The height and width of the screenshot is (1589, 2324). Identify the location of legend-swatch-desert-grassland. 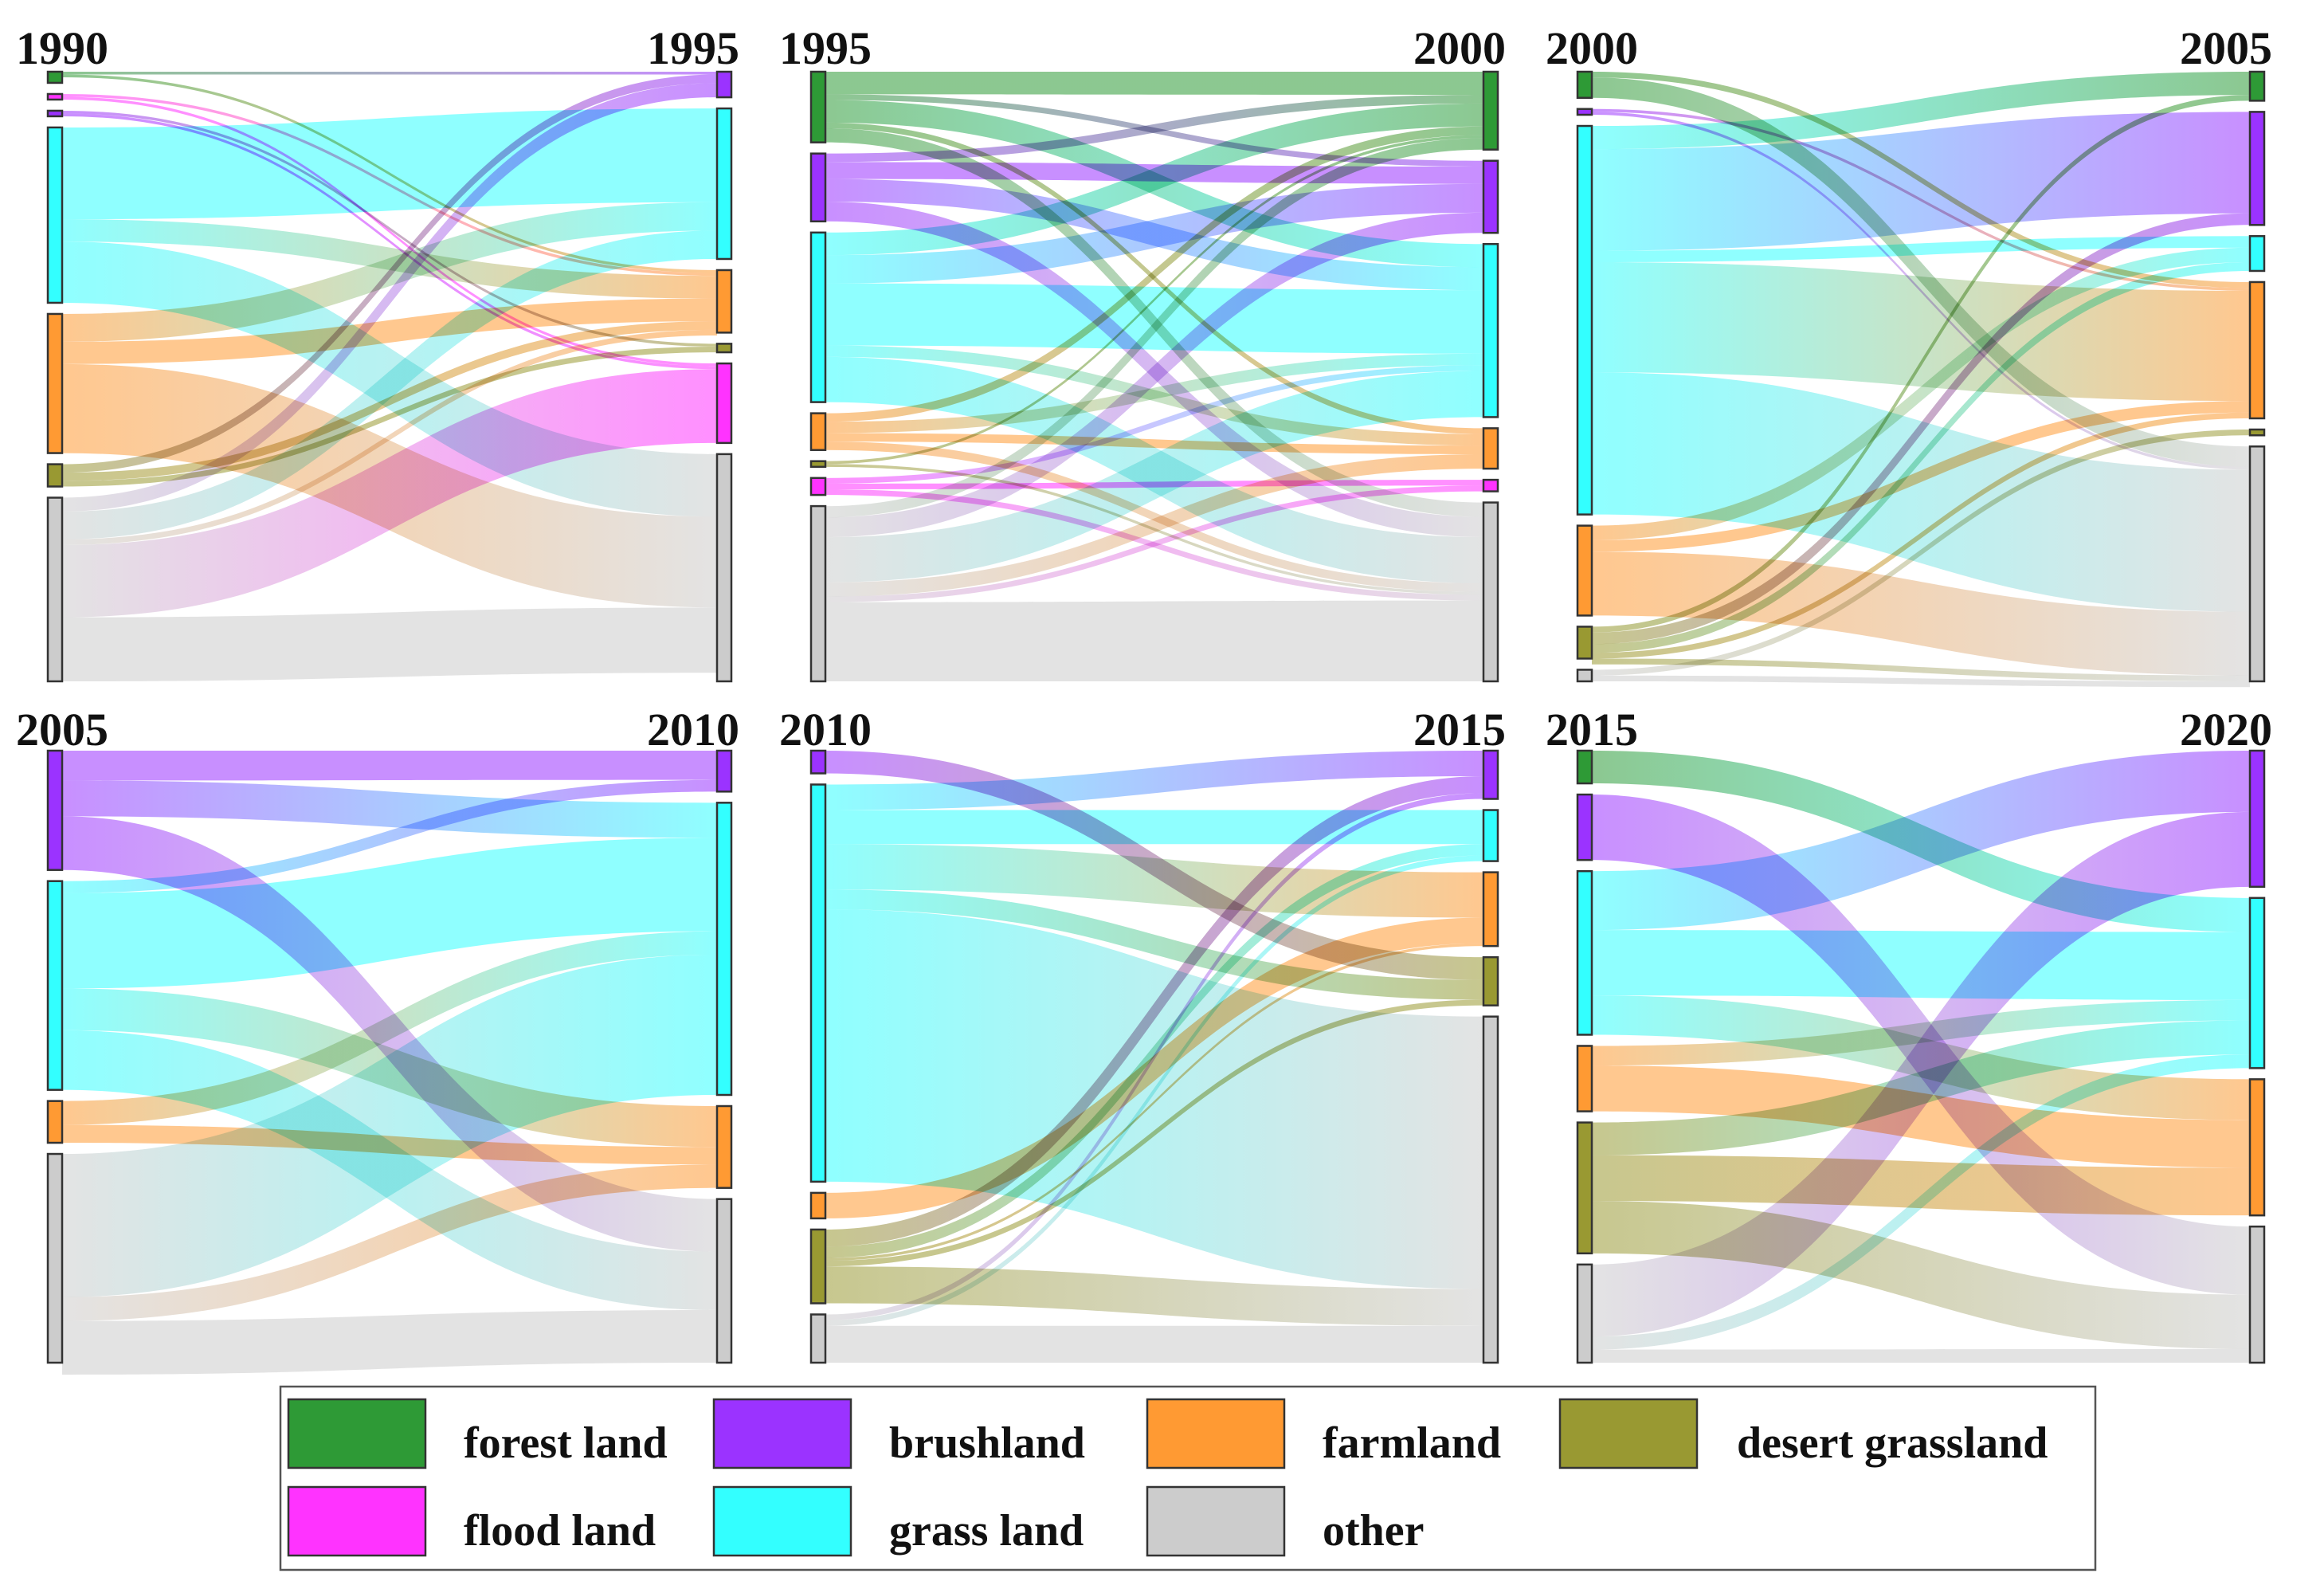
(1628, 1433).